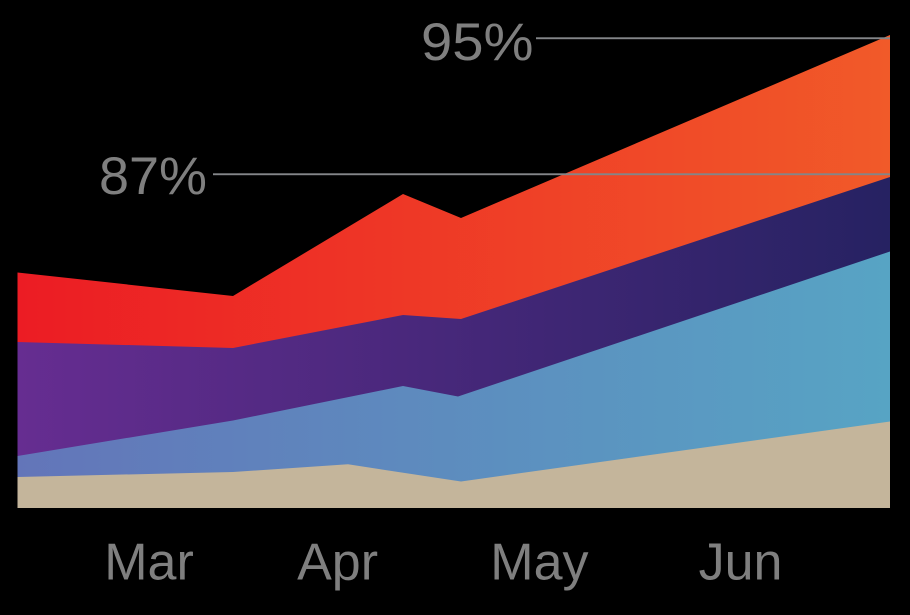 The image size is (910, 615). What do you see at coordinates (741, 563) in the screenshot?
I see `svg-text: Jun` at bounding box center [741, 563].